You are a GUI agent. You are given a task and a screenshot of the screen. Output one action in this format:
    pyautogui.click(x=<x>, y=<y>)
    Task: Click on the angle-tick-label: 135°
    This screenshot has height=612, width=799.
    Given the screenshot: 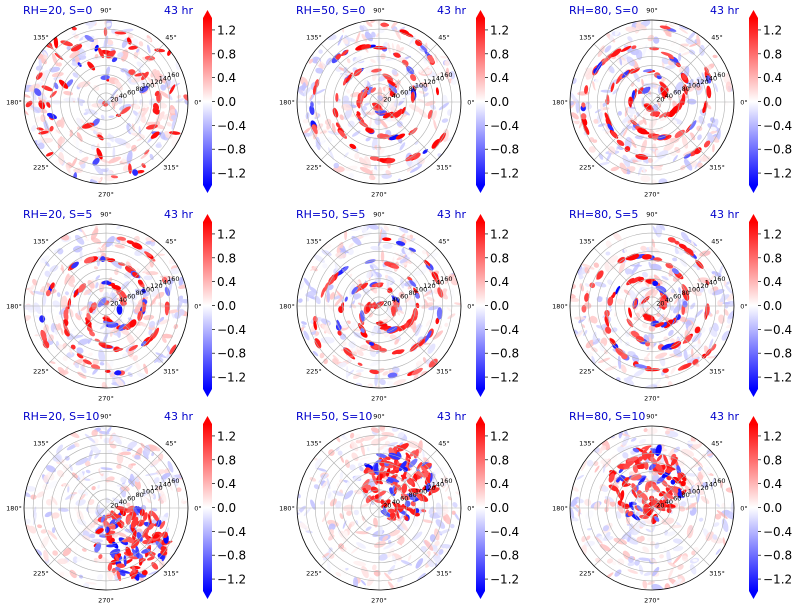 What is the action you would take?
    pyautogui.click(x=41, y=37)
    